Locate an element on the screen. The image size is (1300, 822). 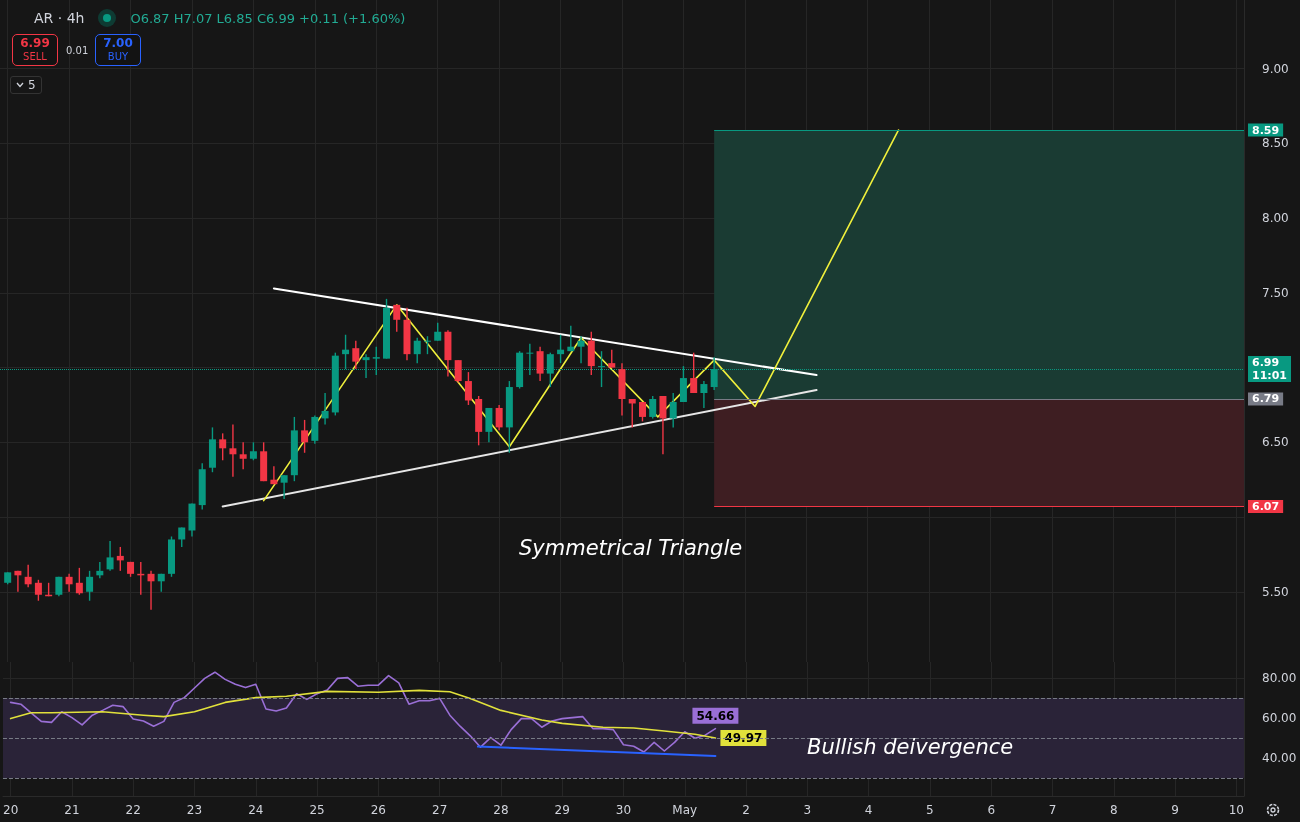
y-tick-label: 8.00 is located at coordinates (1275, 218).